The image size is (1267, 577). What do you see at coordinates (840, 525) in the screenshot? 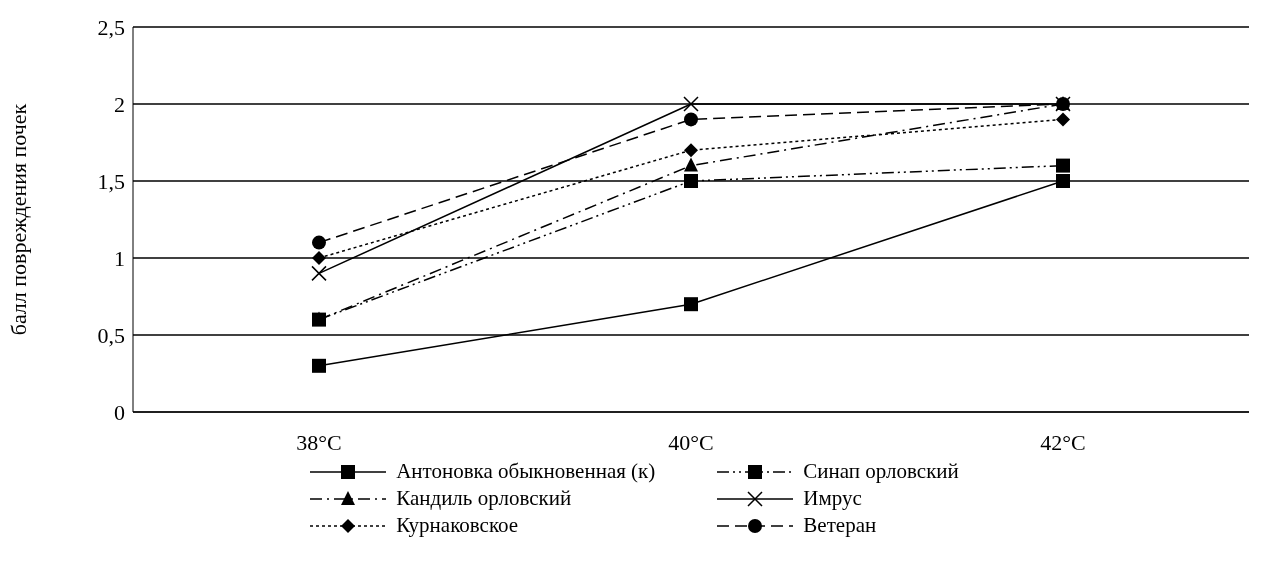
I see `legend-label: Ветеран` at bounding box center [840, 525].